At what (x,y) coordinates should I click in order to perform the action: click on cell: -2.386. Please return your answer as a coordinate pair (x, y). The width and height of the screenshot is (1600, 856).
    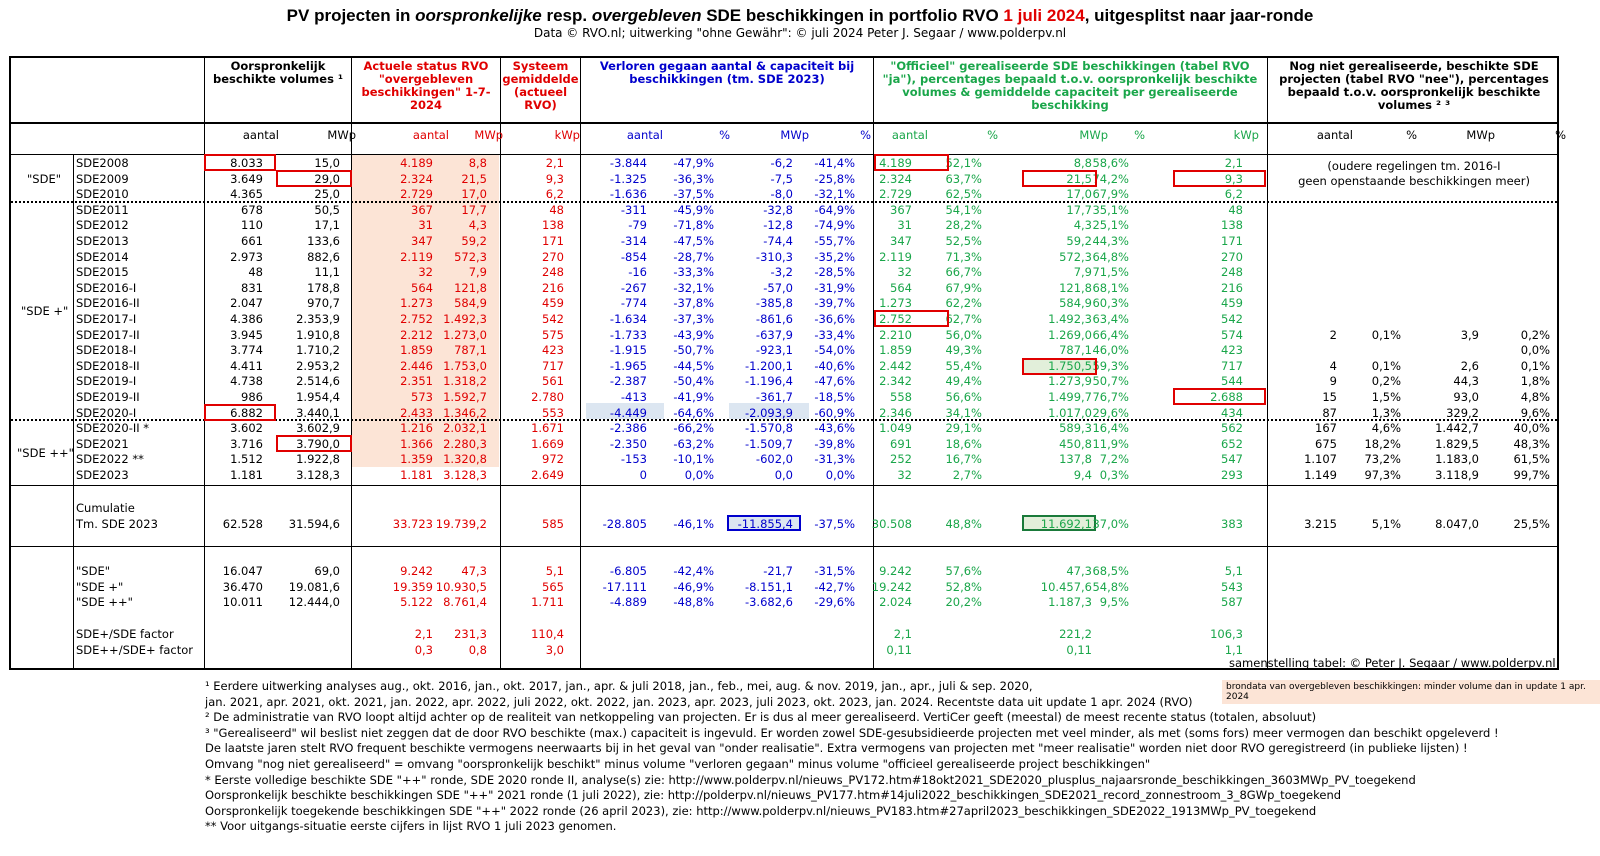
    Looking at the image, I should click on (628, 428).